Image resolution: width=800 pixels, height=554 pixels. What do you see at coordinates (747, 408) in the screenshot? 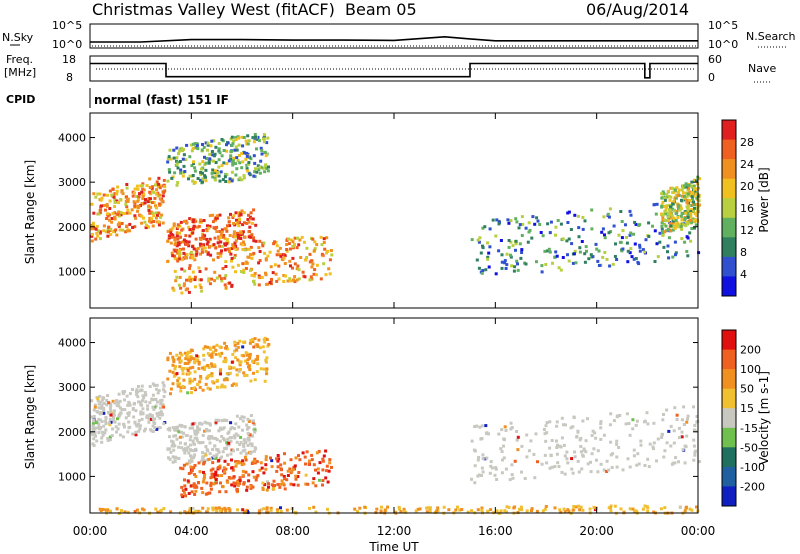
I see `colorbar-tick-label: 15` at bounding box center [747, 408].